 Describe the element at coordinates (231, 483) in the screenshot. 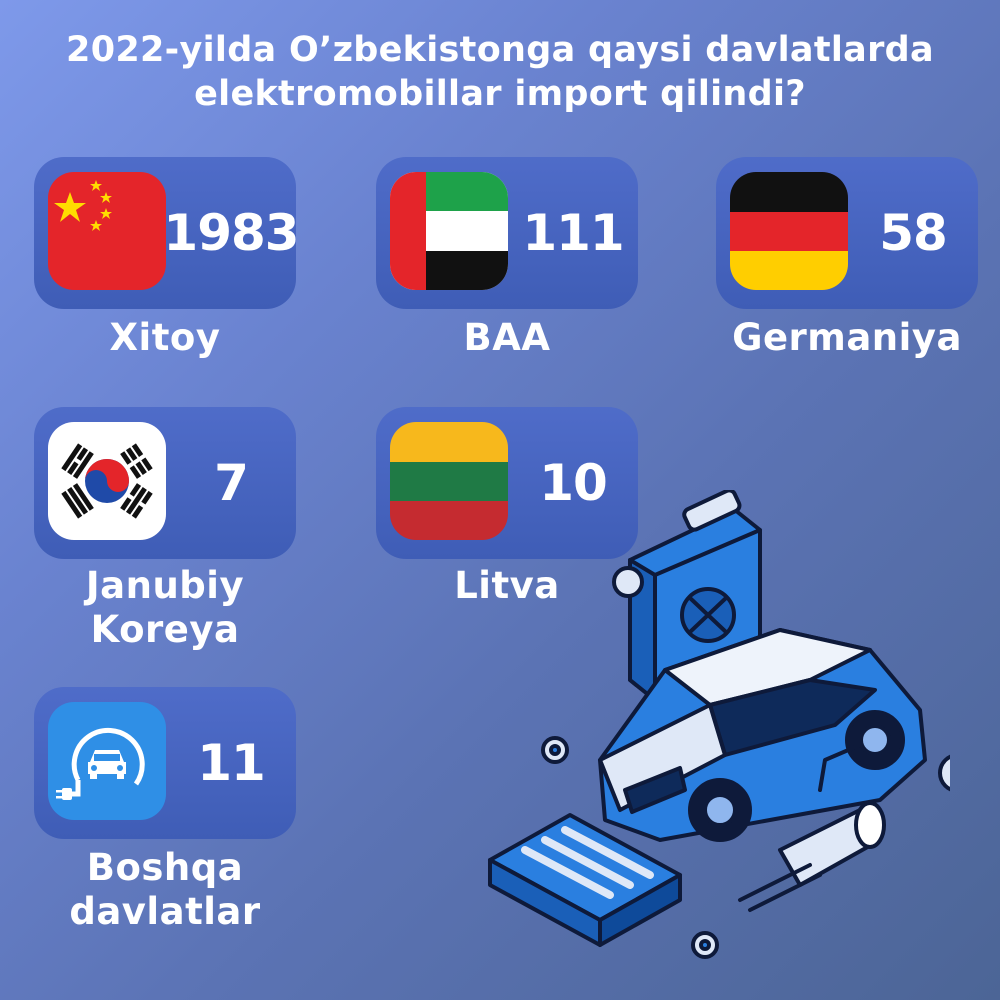

I see `country-value: 7` at that location.